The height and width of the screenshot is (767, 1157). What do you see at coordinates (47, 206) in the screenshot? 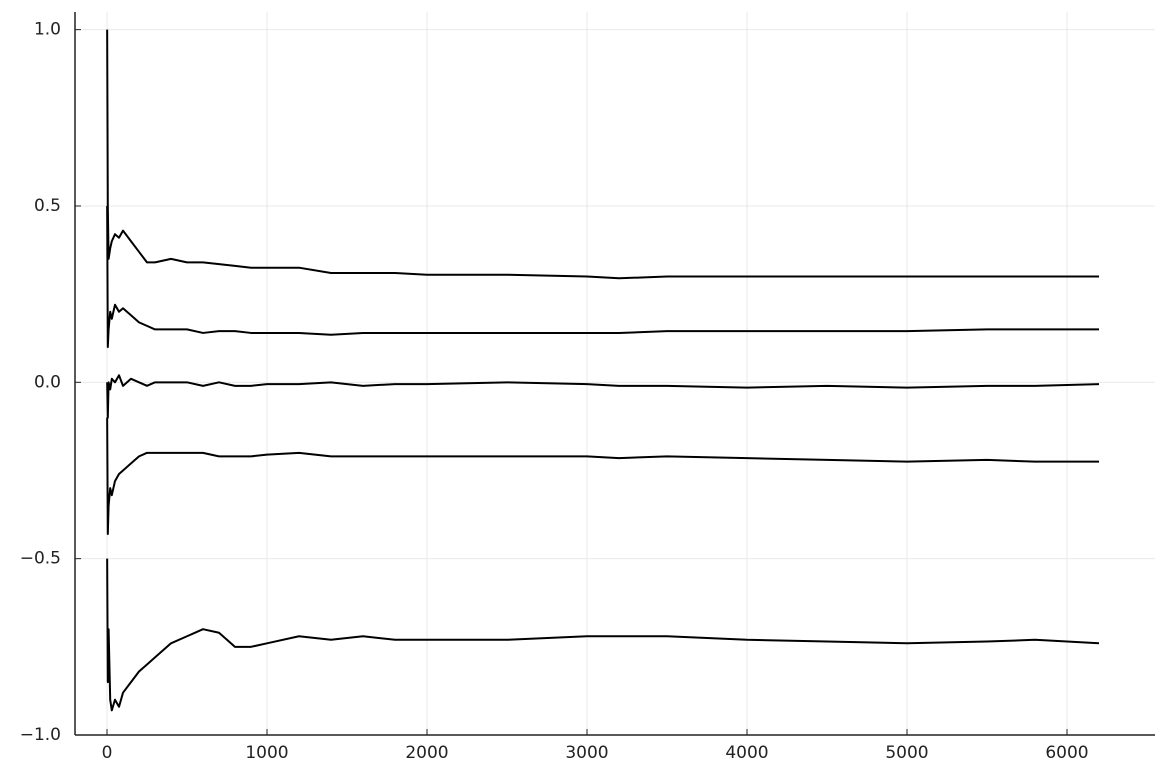
I see `y-tick-label: 0.5` at bounding box center [47, 206].